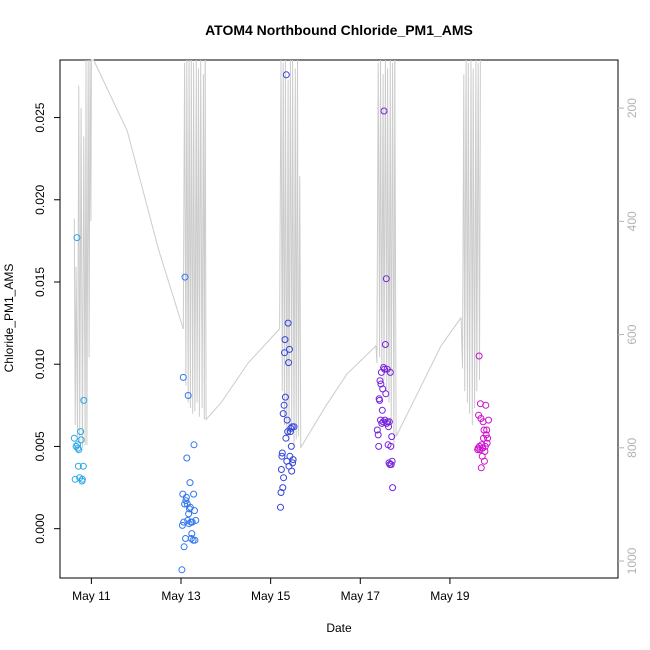 This screenshot has width=650, height=650. I want to click on y2-tick-label: 200, so click(632, 108).